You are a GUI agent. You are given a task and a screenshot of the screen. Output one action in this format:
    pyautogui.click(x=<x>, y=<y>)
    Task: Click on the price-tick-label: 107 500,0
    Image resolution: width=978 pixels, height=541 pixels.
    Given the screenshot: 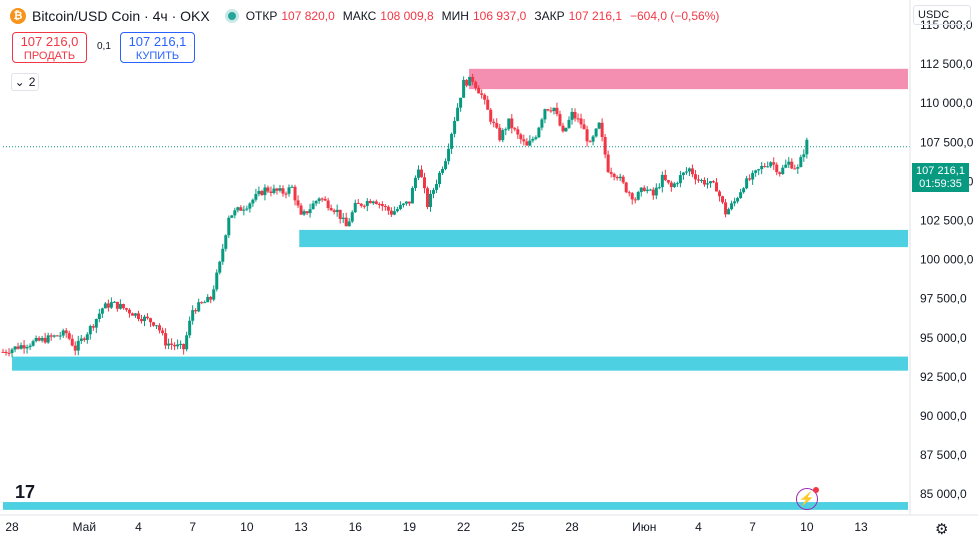 What is the action you would take?
    pyautogui.click(x=947, y=142)
    